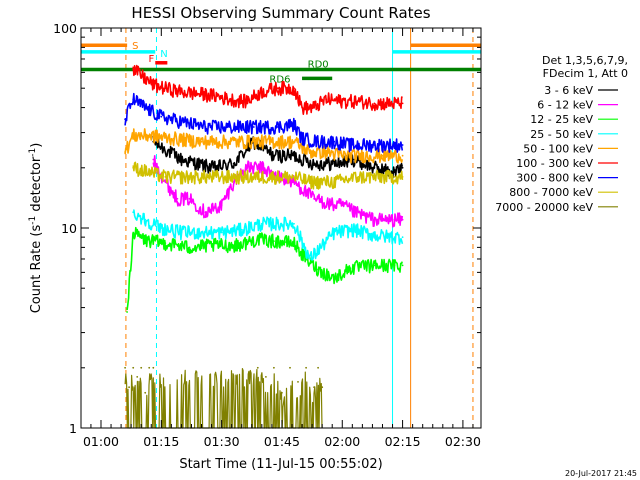  Describe the element at coordinates (135, 46) in the screenshot. I see `flag-label-s: S` at that location.